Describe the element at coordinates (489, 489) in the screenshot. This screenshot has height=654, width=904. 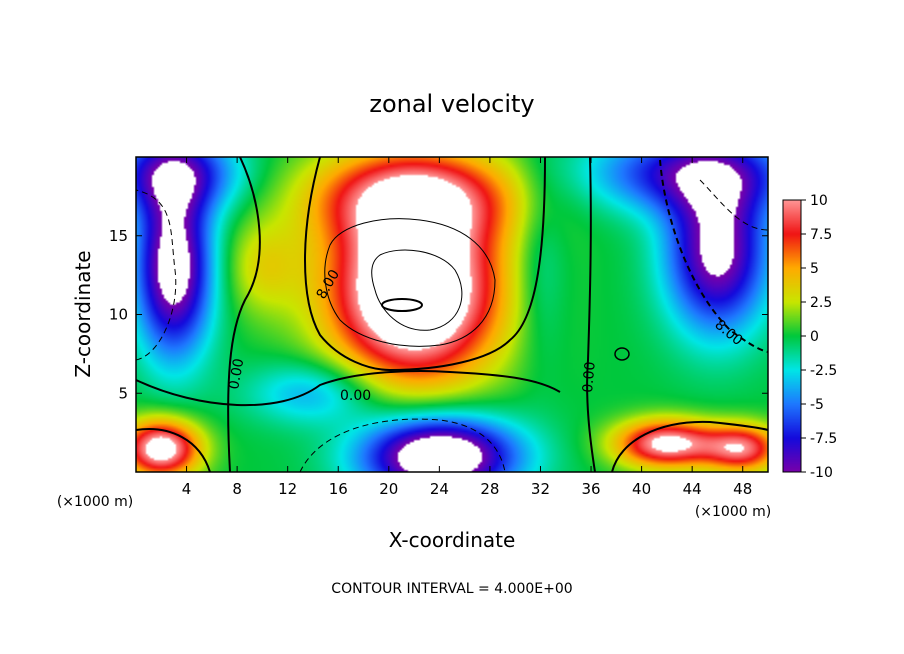
I see `x-tick-label: 28` at that location.